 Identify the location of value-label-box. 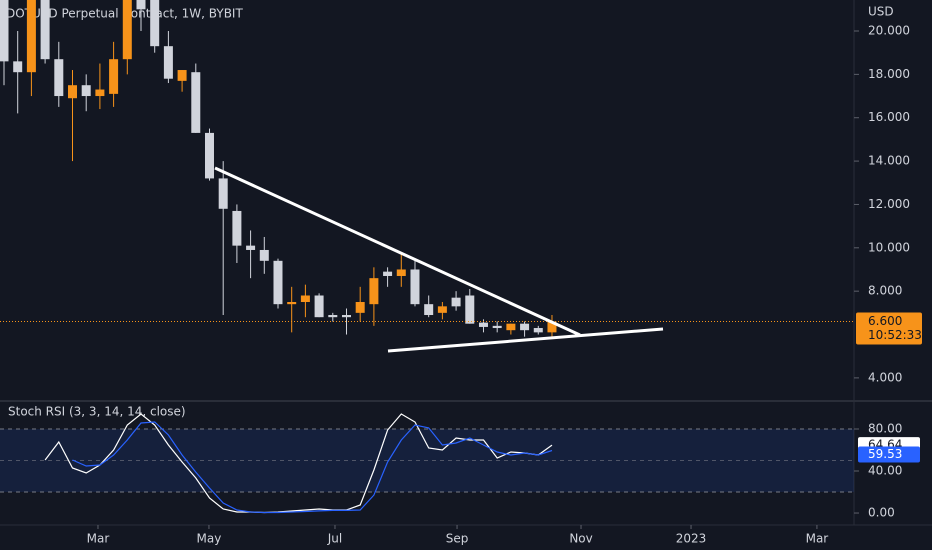
(889, 454).